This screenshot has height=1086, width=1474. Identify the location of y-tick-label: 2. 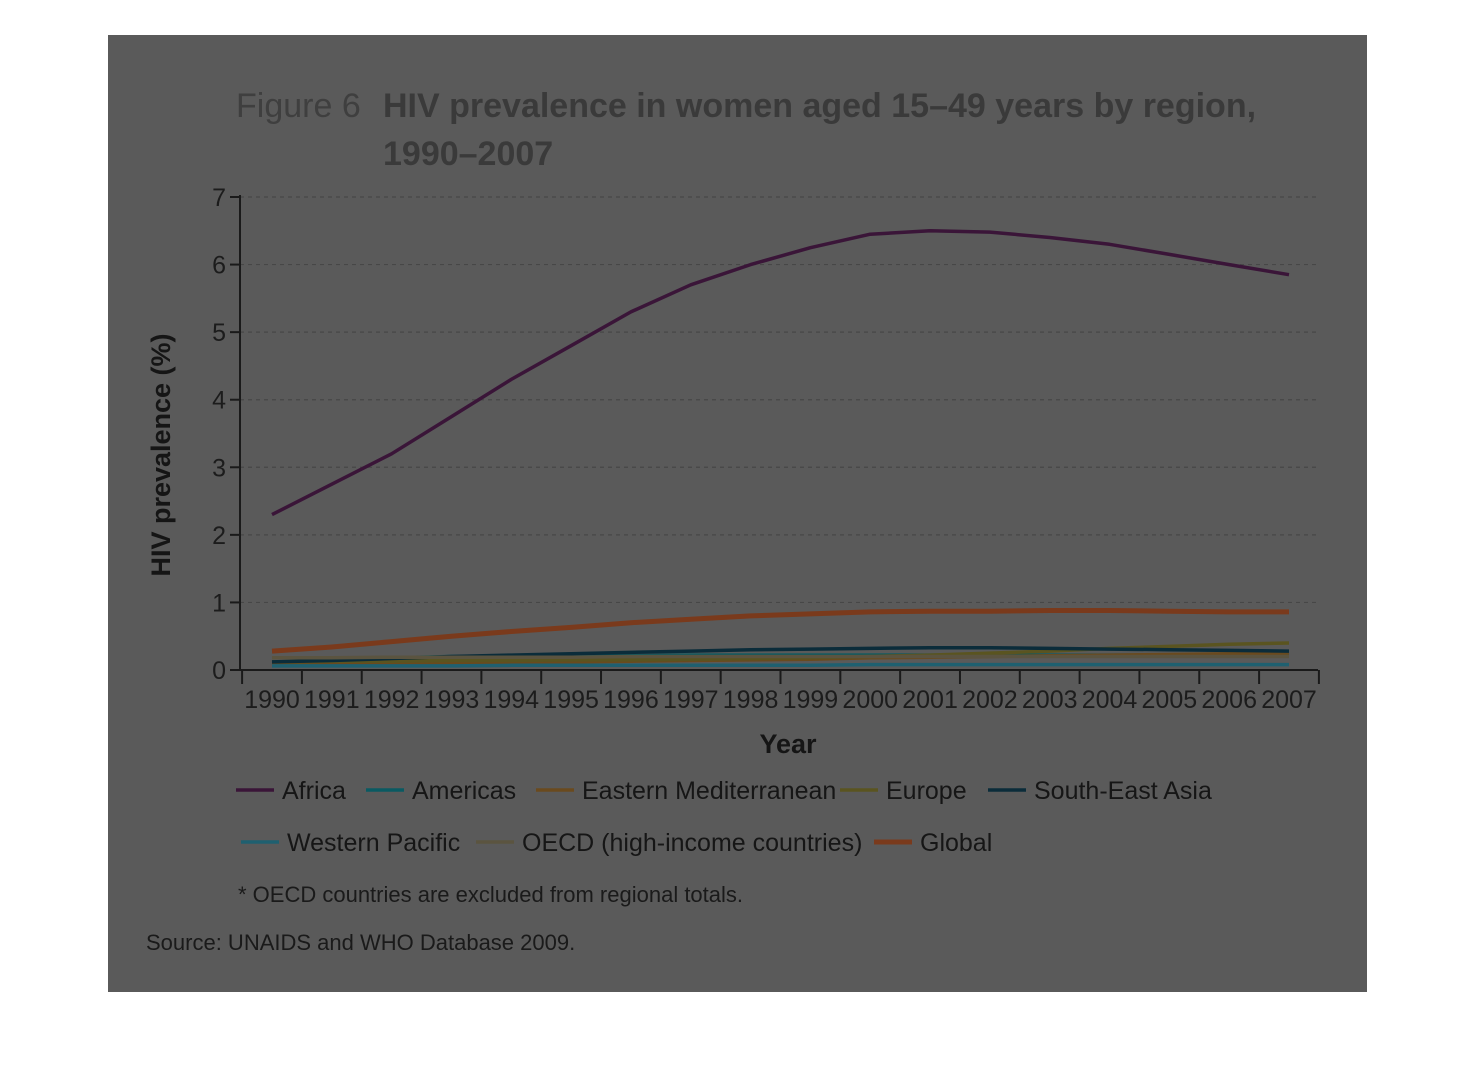
(219, 536).